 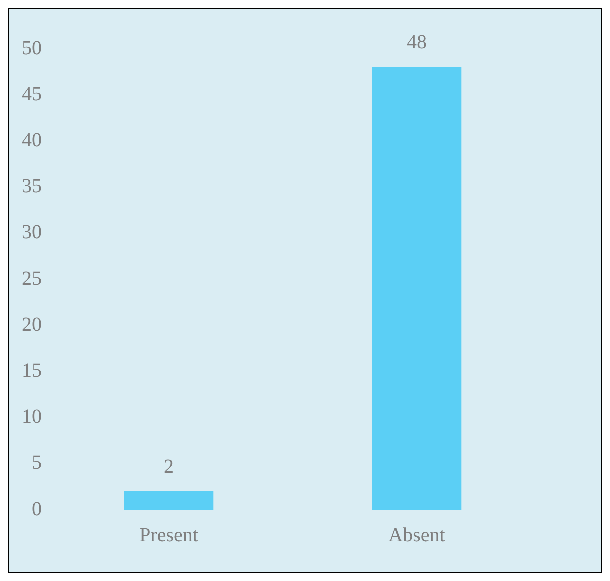 What do you see at coordinates (32, 371) in the screenshot?
I see `y-tick-label: 15` at bounding box center [32, 371].